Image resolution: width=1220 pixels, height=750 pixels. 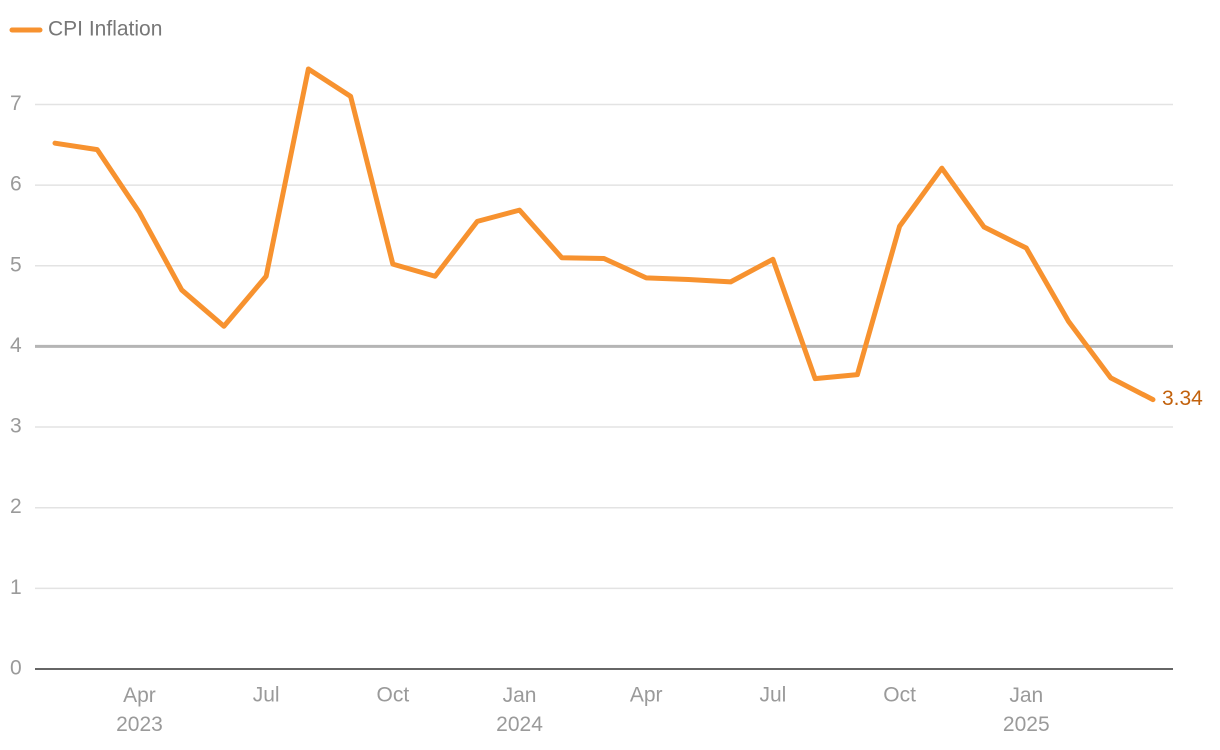 What do you see at coordinates (1026, 710) in the screenshot?
I see `x-tick-label: Jan 2025` at bounding box center [1026, 710].